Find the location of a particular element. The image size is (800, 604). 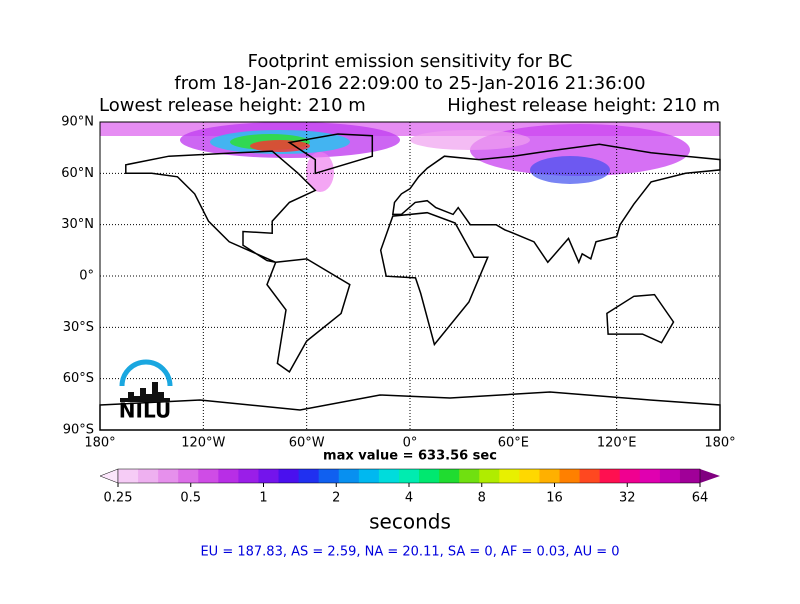

title: Footprint emission sensitivity for BC is located at coordinates (410, 61).